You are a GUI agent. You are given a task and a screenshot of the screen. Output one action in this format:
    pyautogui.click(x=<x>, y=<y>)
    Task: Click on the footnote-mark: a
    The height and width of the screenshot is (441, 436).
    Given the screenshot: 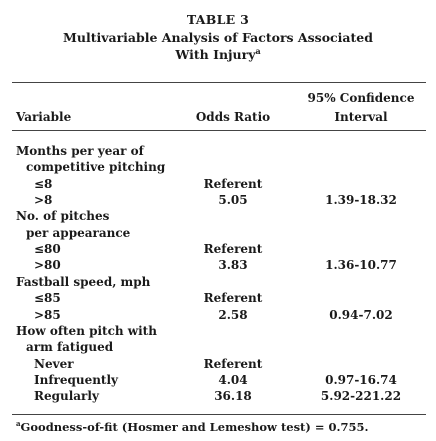 What is the action you would take?
    pyautogui.click(x=18, y=424)
    